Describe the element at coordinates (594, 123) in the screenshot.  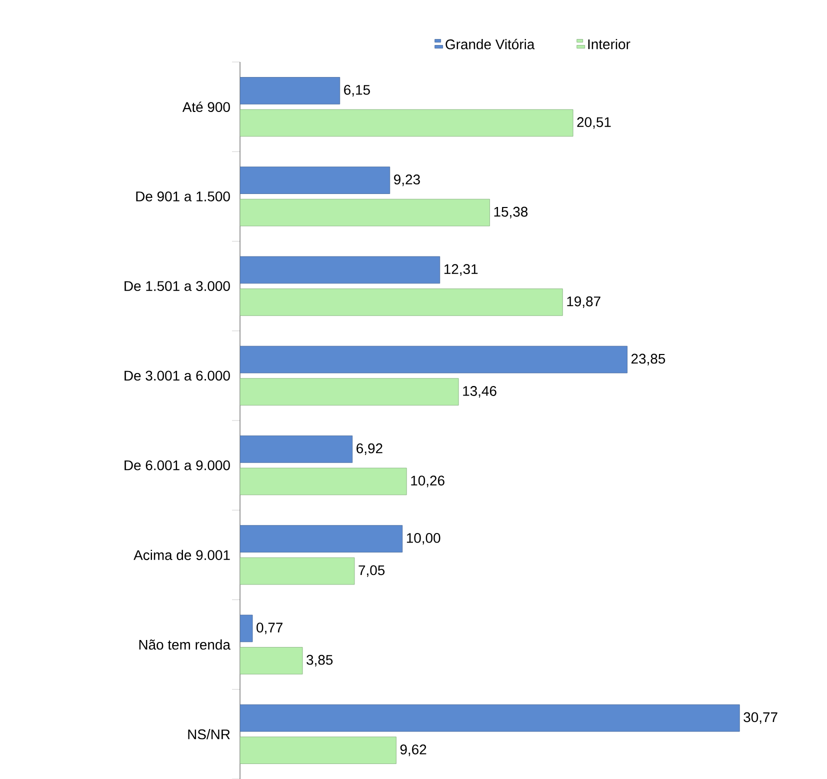
I see `data-label: 20,51` at that location.